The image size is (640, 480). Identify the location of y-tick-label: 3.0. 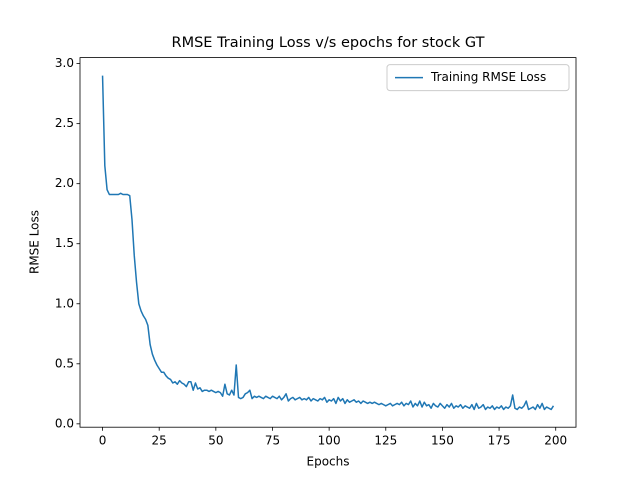
(64, 63).